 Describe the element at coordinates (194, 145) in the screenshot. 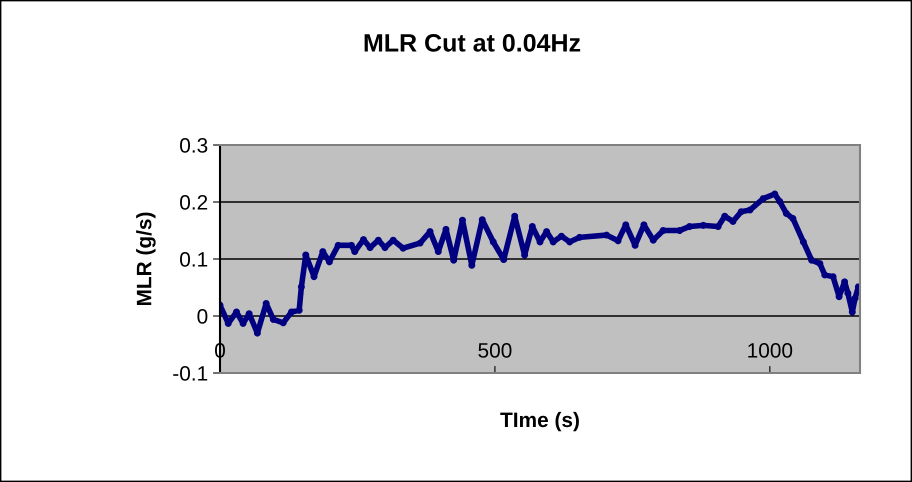

I see `y-tick-label: 0.3` at that location.